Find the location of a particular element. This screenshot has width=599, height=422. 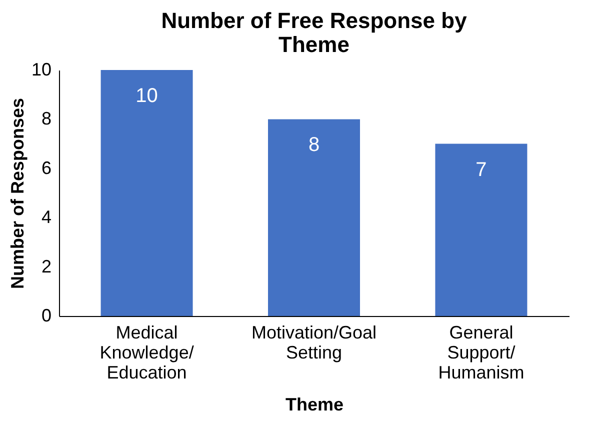

y-tick-label: 8 is located at coordinates (46, 118).